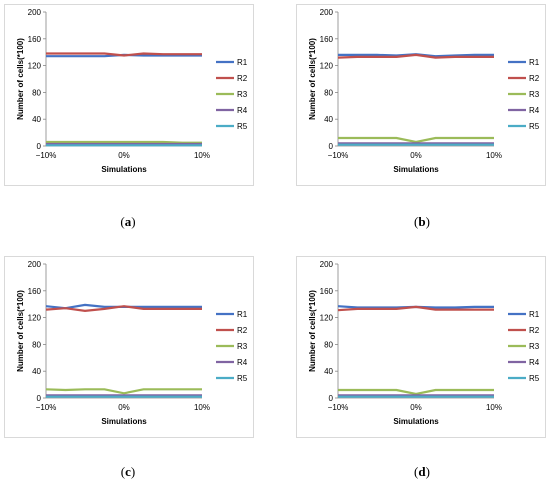  What do you see at coordinates (422, 221) in the screenshot?
I see `caption-b: (b)` at bounding box center [422, 221].